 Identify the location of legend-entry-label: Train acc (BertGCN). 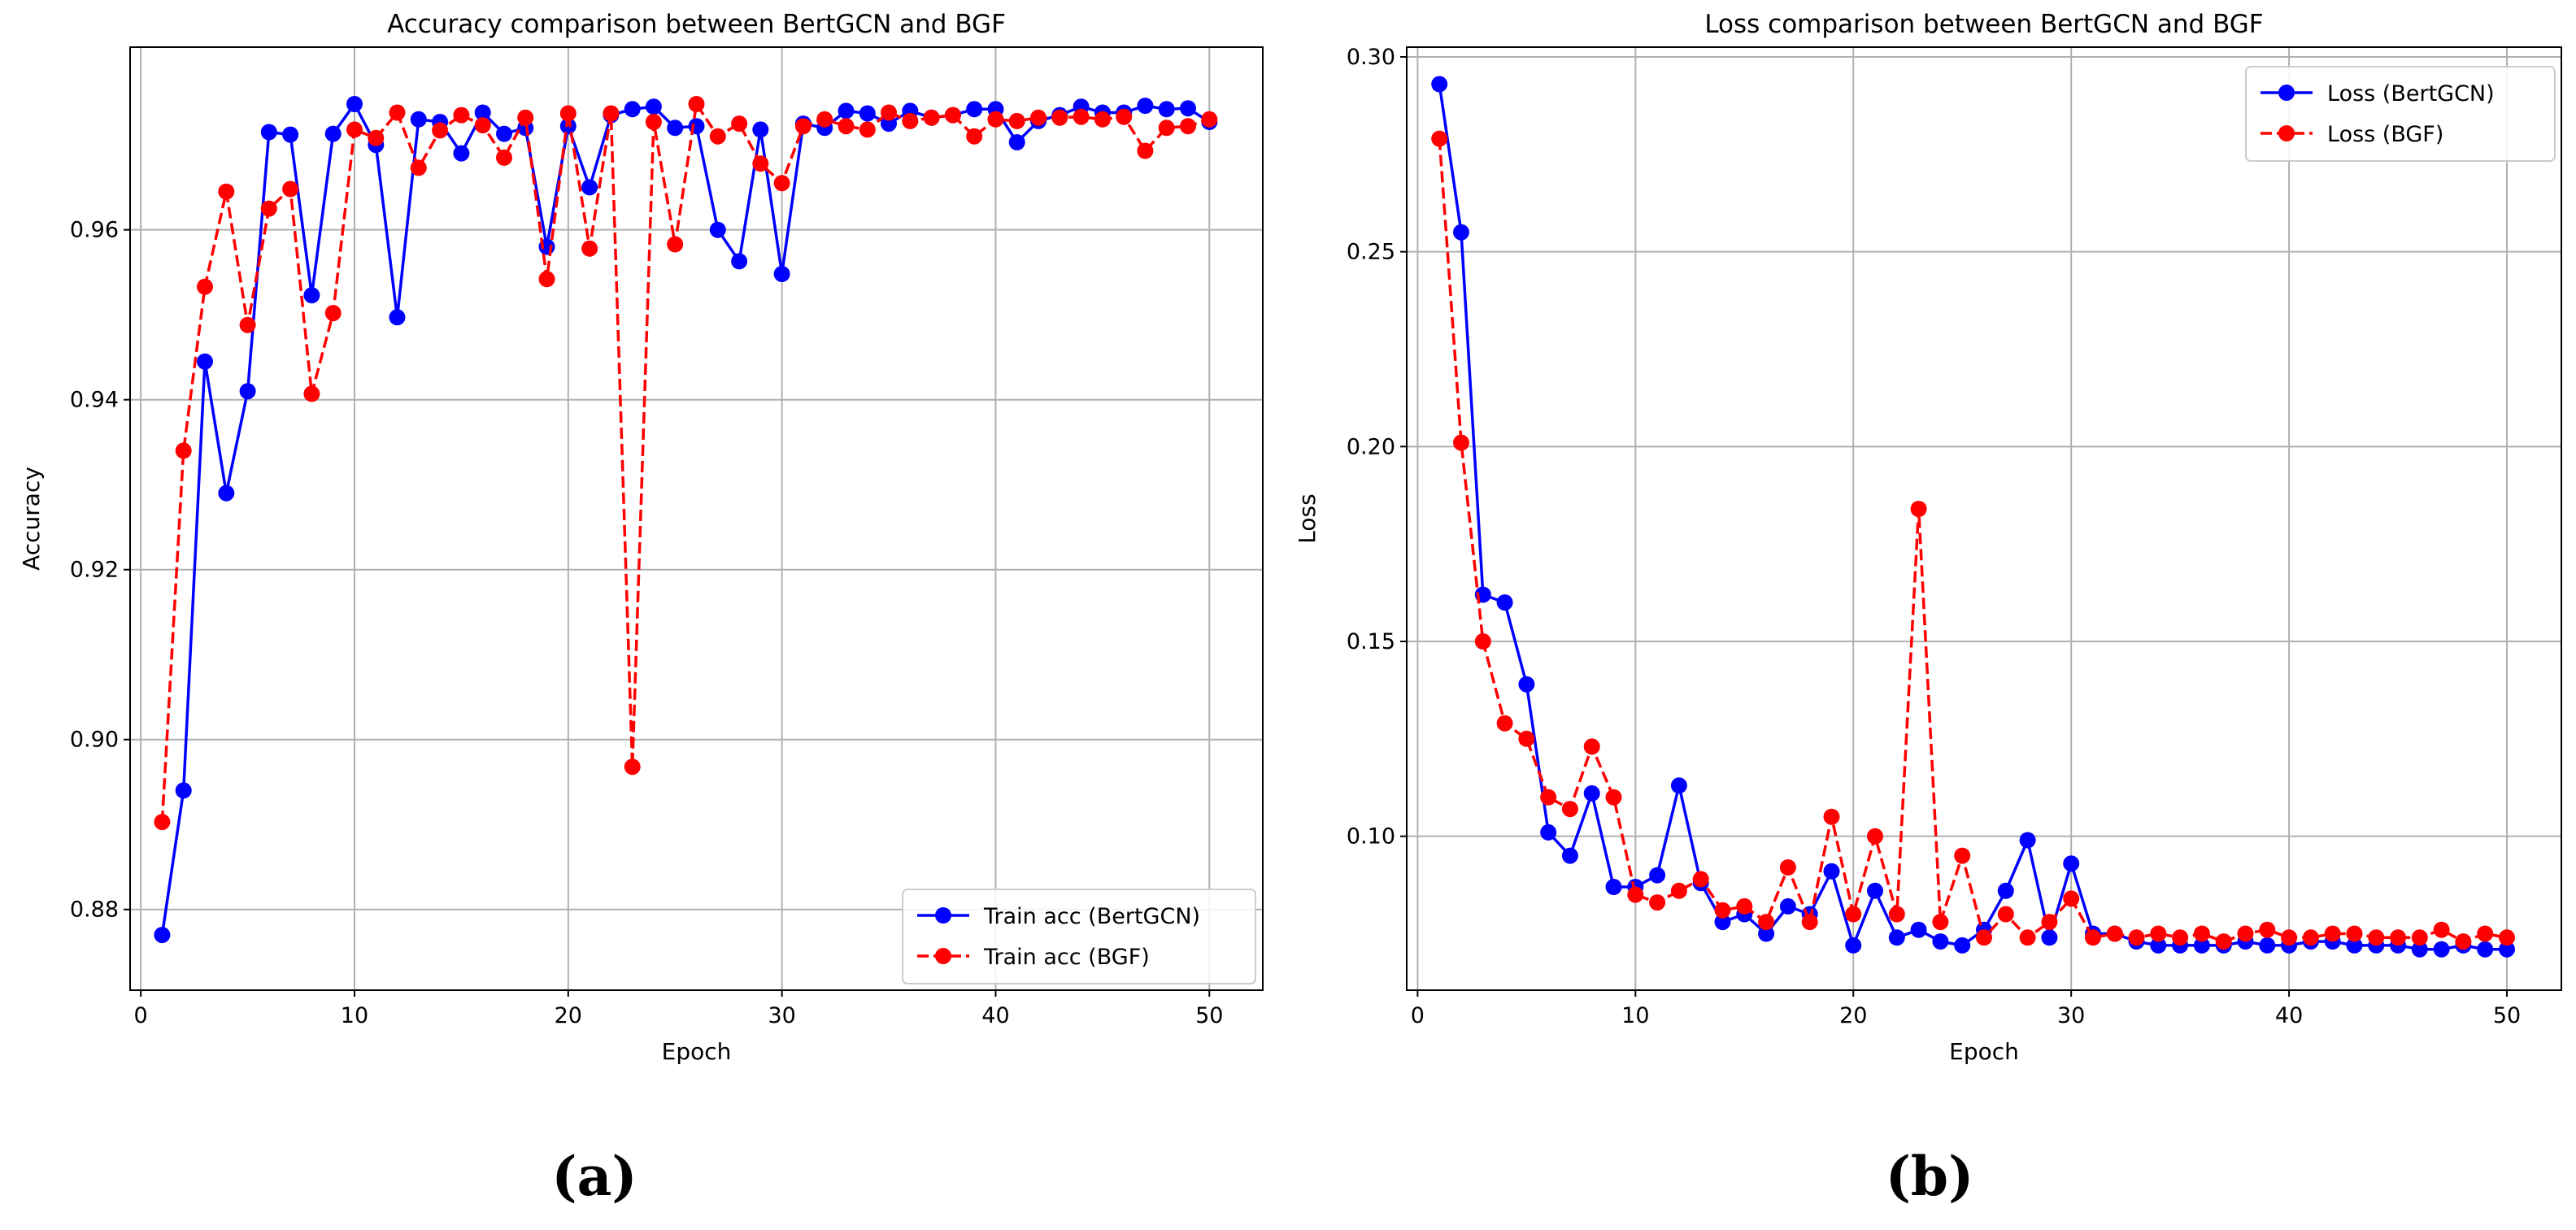
(1091, 916).